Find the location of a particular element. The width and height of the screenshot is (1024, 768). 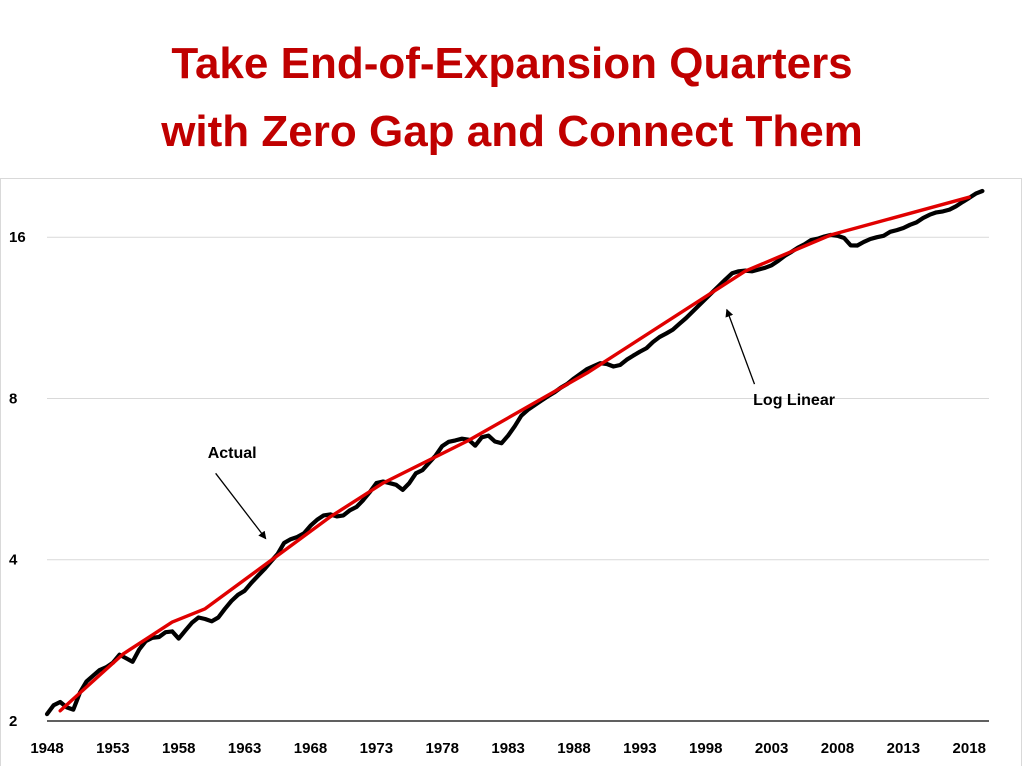

annotation-actual-label: Actual is located at coordinates (232, 453).